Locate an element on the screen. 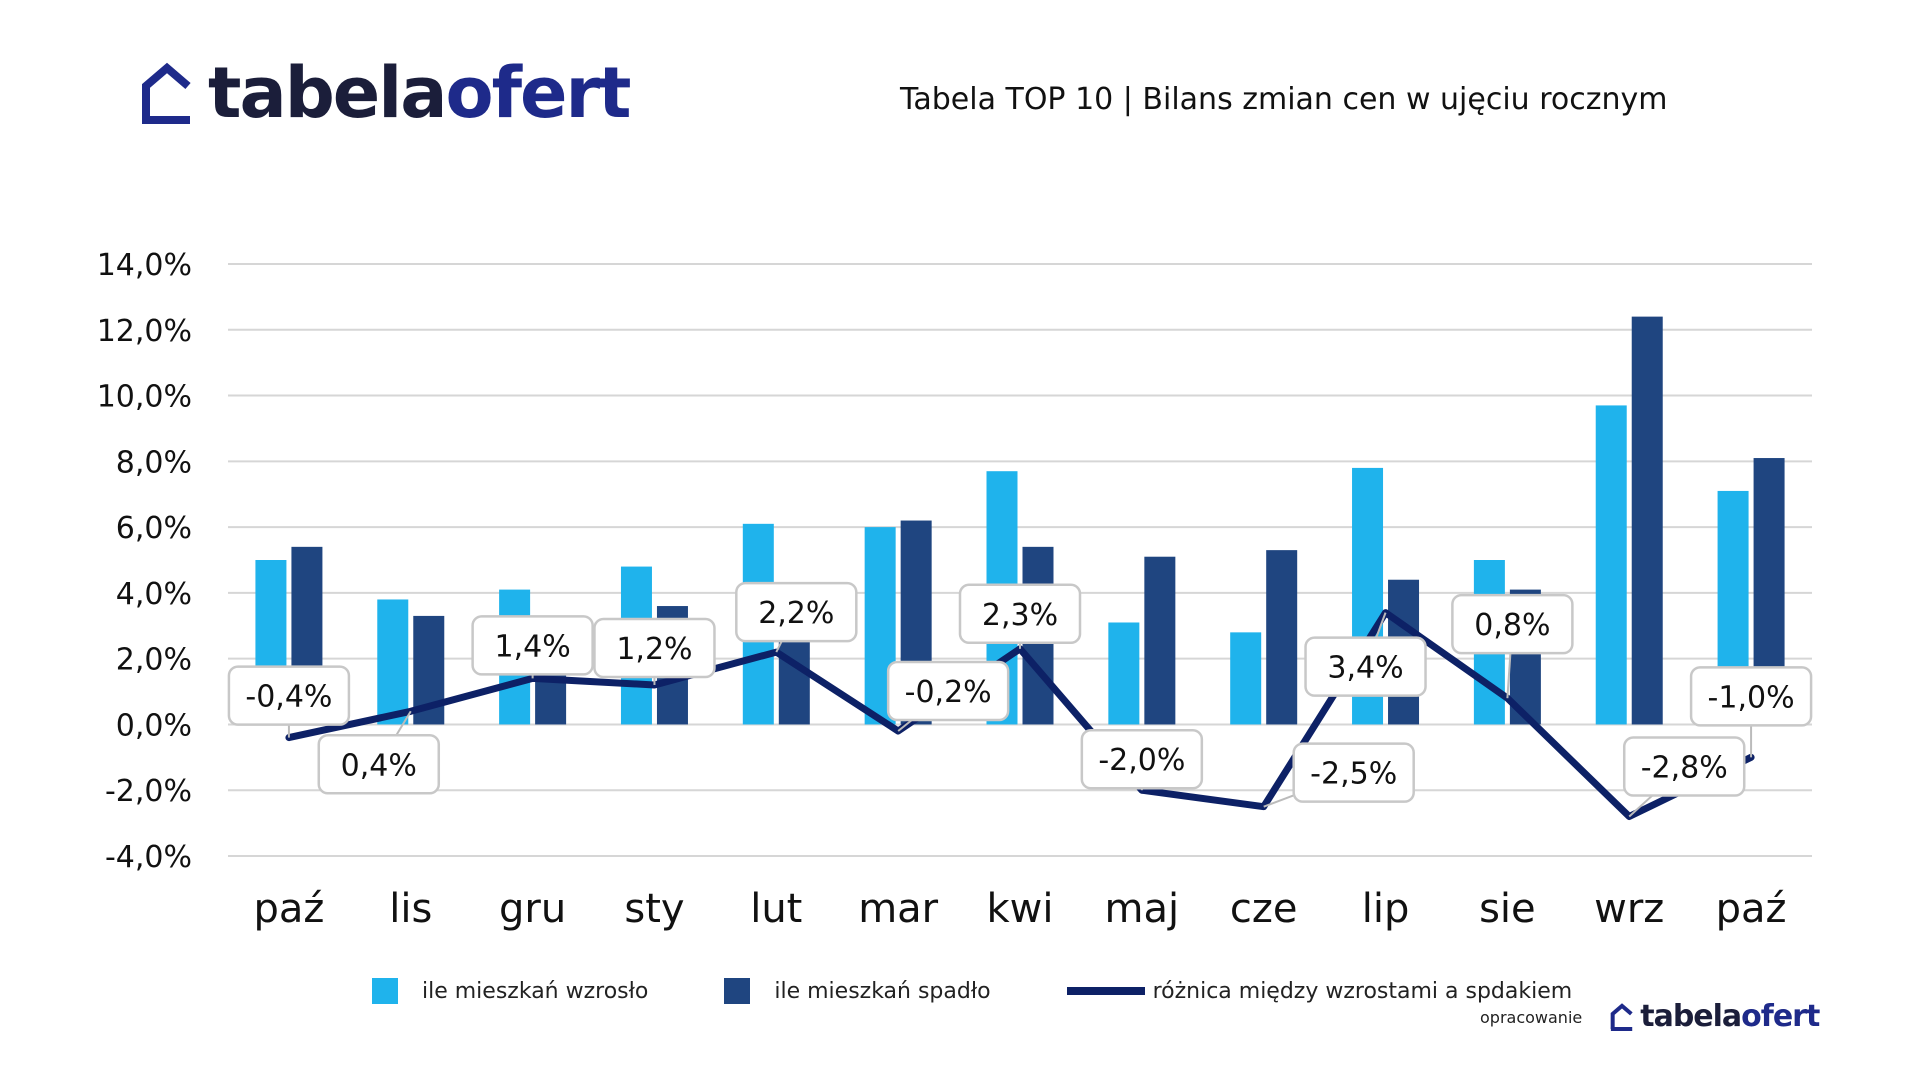 The height and width of the screenshot is (1080, 1920). data-label: -2,5% is located at coordinates (1353, 774).